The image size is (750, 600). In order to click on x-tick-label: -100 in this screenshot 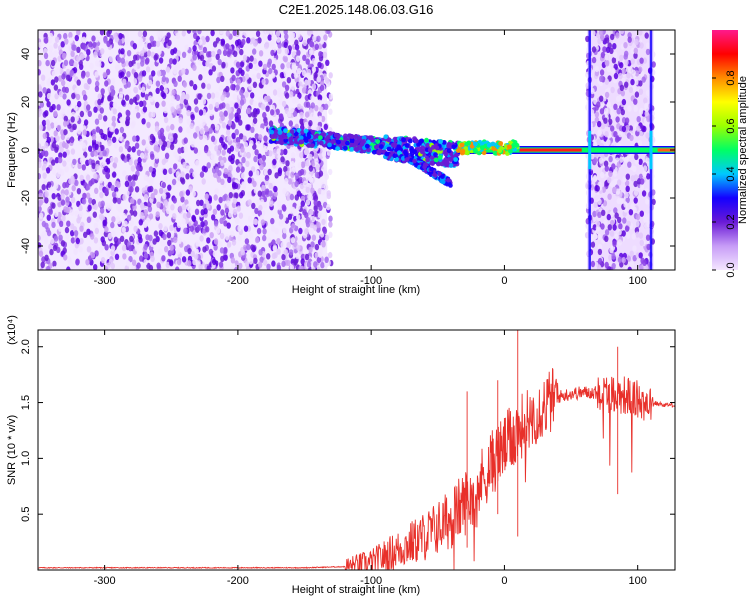, I will do `click(371, 581)`.